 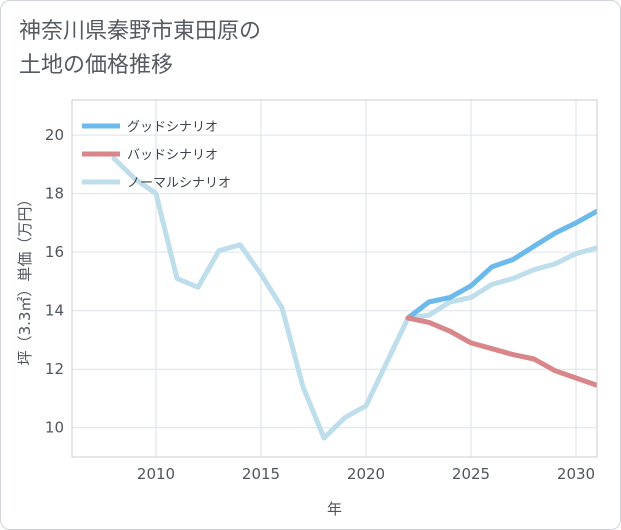 I want to click on legend-item-0: グッドシナリオ, so click(x=150, y=127).